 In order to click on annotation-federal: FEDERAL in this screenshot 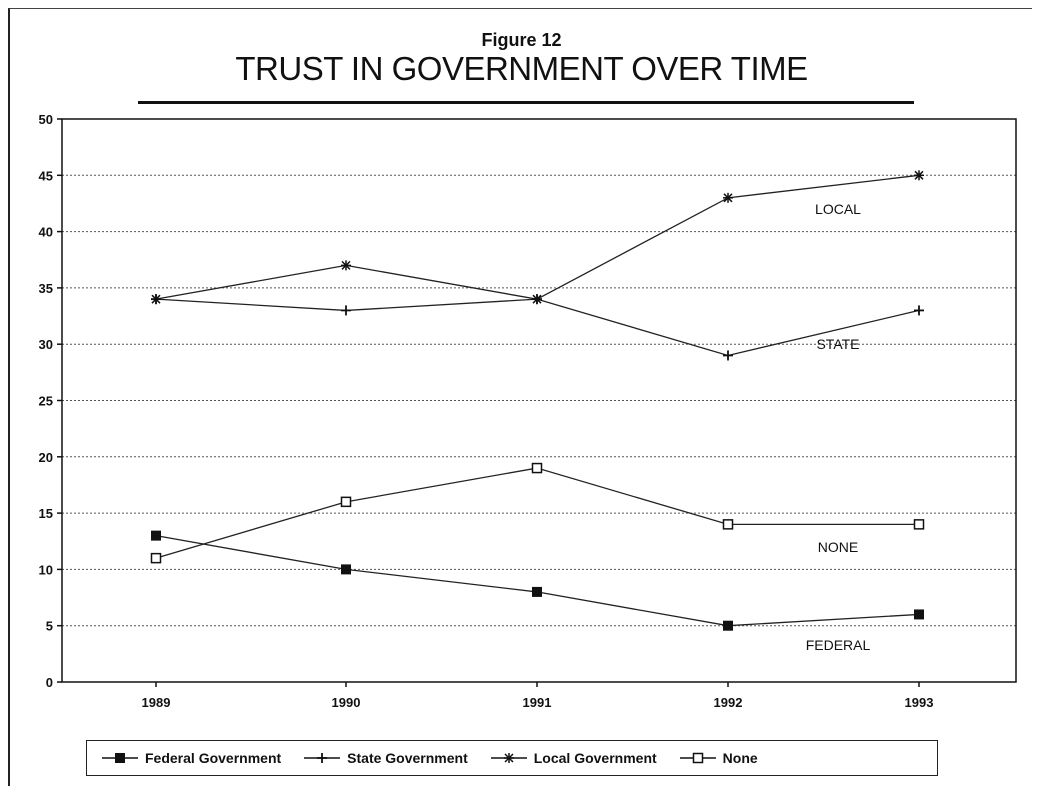, I will do `click(838, 645)`.